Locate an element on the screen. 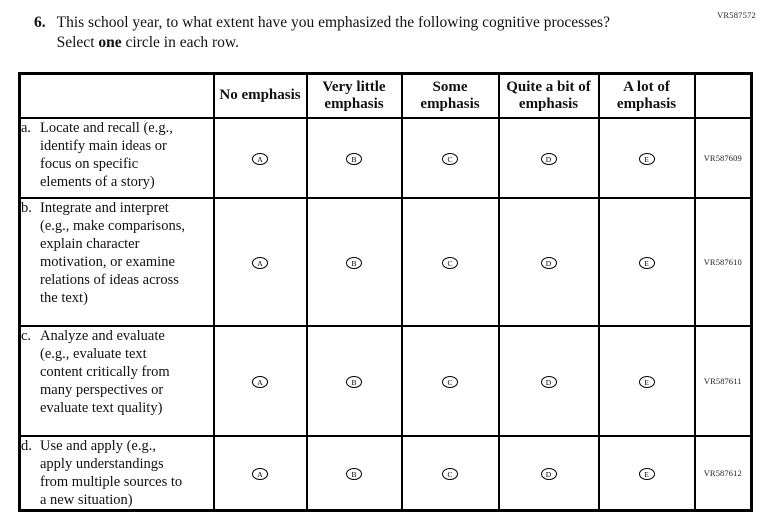 The image size is (763, 526). row-code: VR587612 is located at coordinates (723, 472).